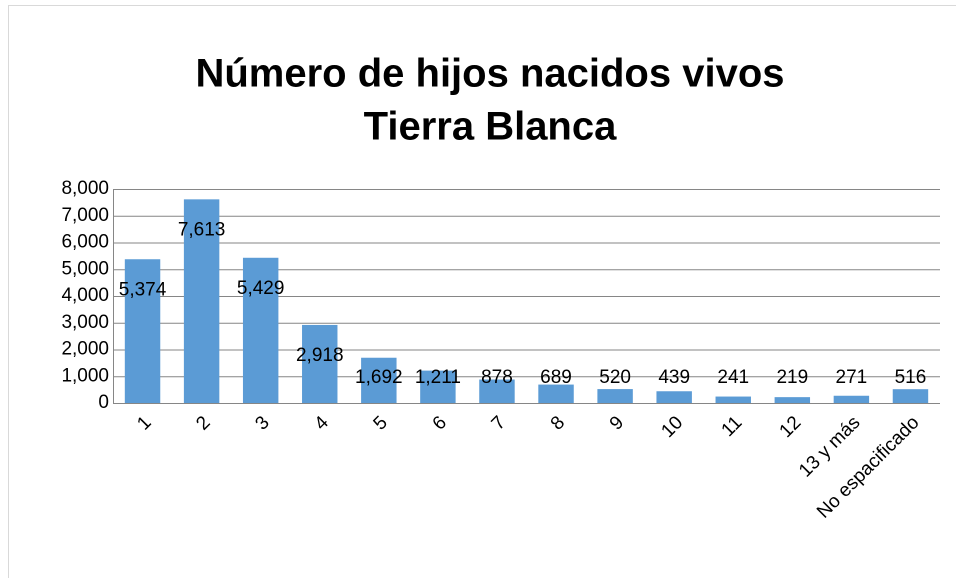 The image size is (956, 578). What do you see at coordinates (733, 377) in the screenshot?
I see `data-label: 241` at bounding box center [733, 377].